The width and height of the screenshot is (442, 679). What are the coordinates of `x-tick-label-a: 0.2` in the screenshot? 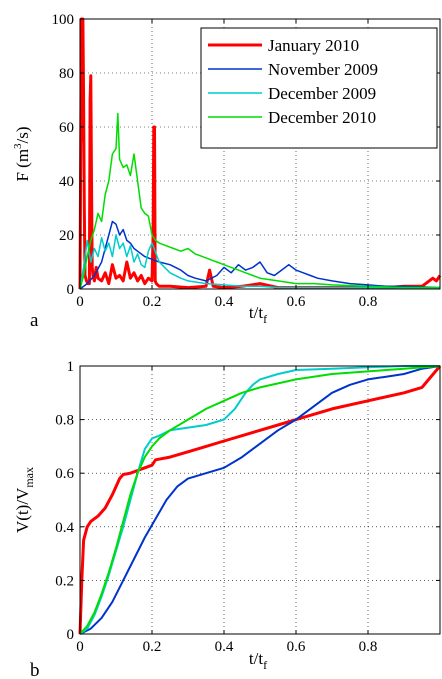 It's located at (152, 302).